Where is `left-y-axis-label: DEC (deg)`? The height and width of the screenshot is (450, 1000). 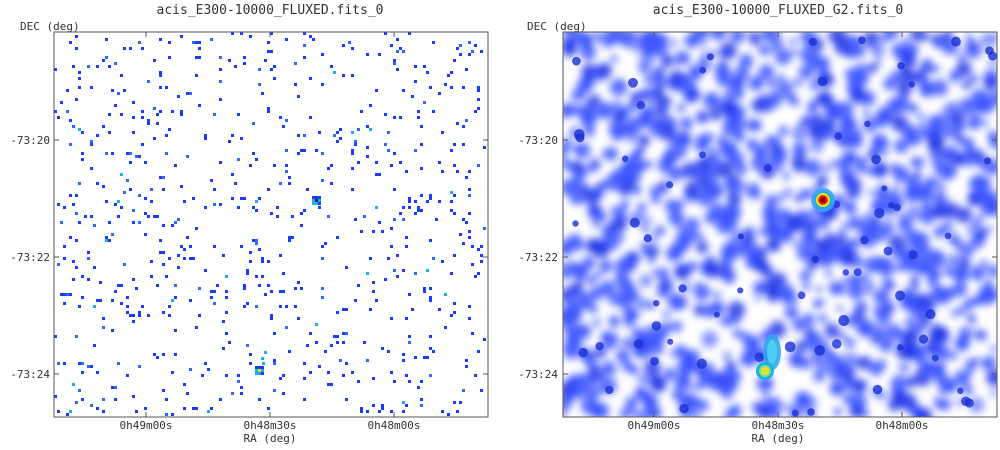
left-y-axis-label: DEC (deg) is located at coordinates (50, 26).